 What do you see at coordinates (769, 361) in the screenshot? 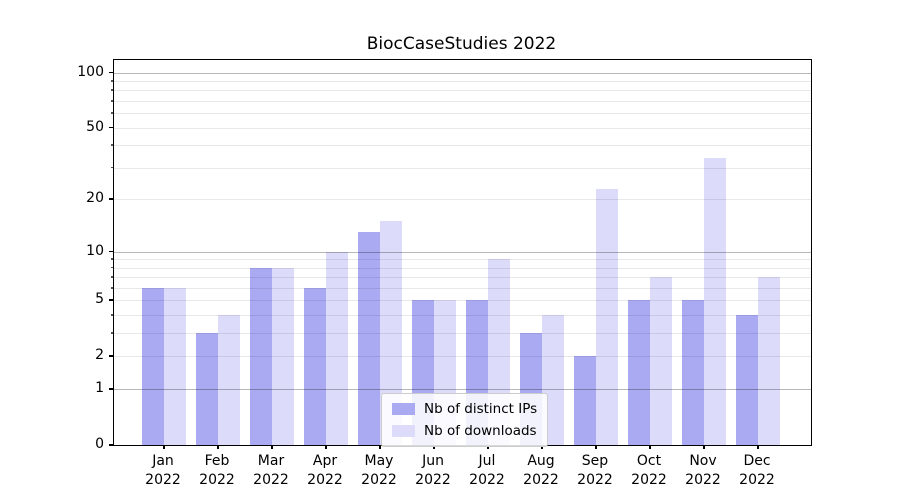
I see `bar-dec-downloads` at bounding box center [769, 361].